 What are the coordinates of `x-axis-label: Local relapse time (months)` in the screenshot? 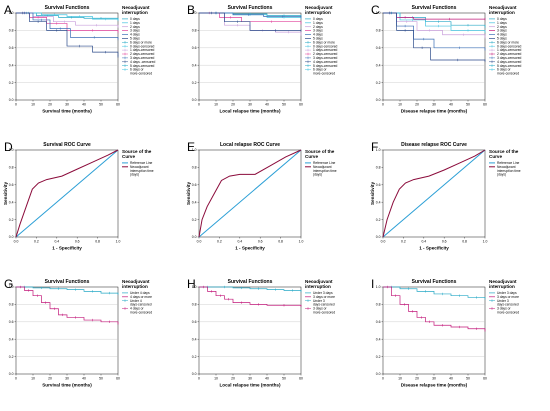 It's located at (249, 111).